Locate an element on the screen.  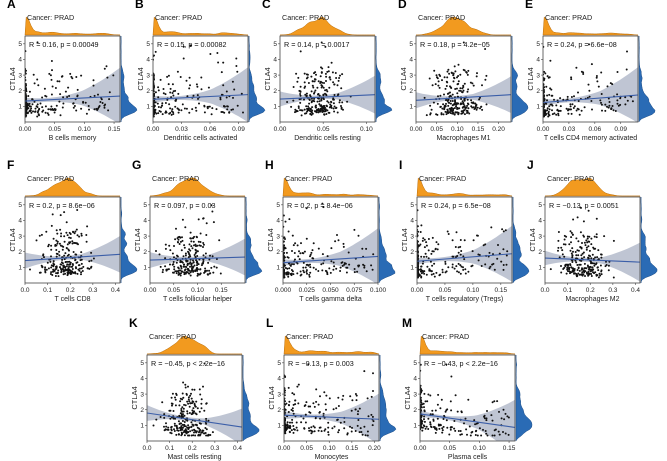
plot-frame-I is located at coordinates (464, 240).